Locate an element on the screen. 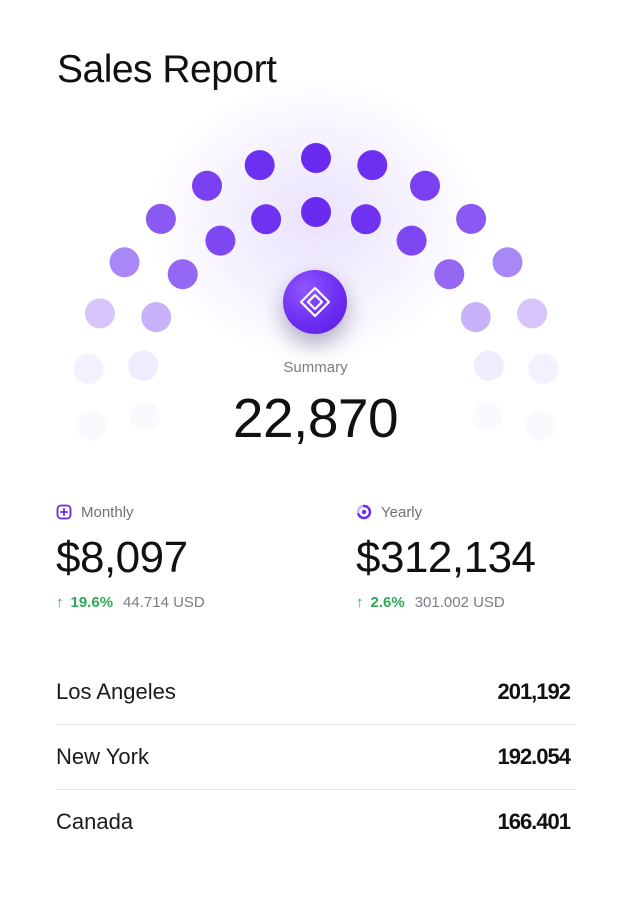 Image resolution: width=631 pixels, height=902 pixels. yearly-value: $312,134 is located at coordinates (446, 557).